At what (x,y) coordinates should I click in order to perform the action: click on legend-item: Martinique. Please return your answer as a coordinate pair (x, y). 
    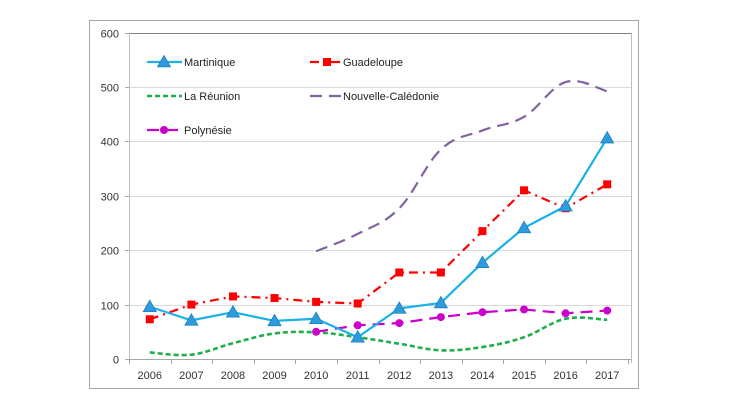
    Looking at the image, I should click on (191, 61).